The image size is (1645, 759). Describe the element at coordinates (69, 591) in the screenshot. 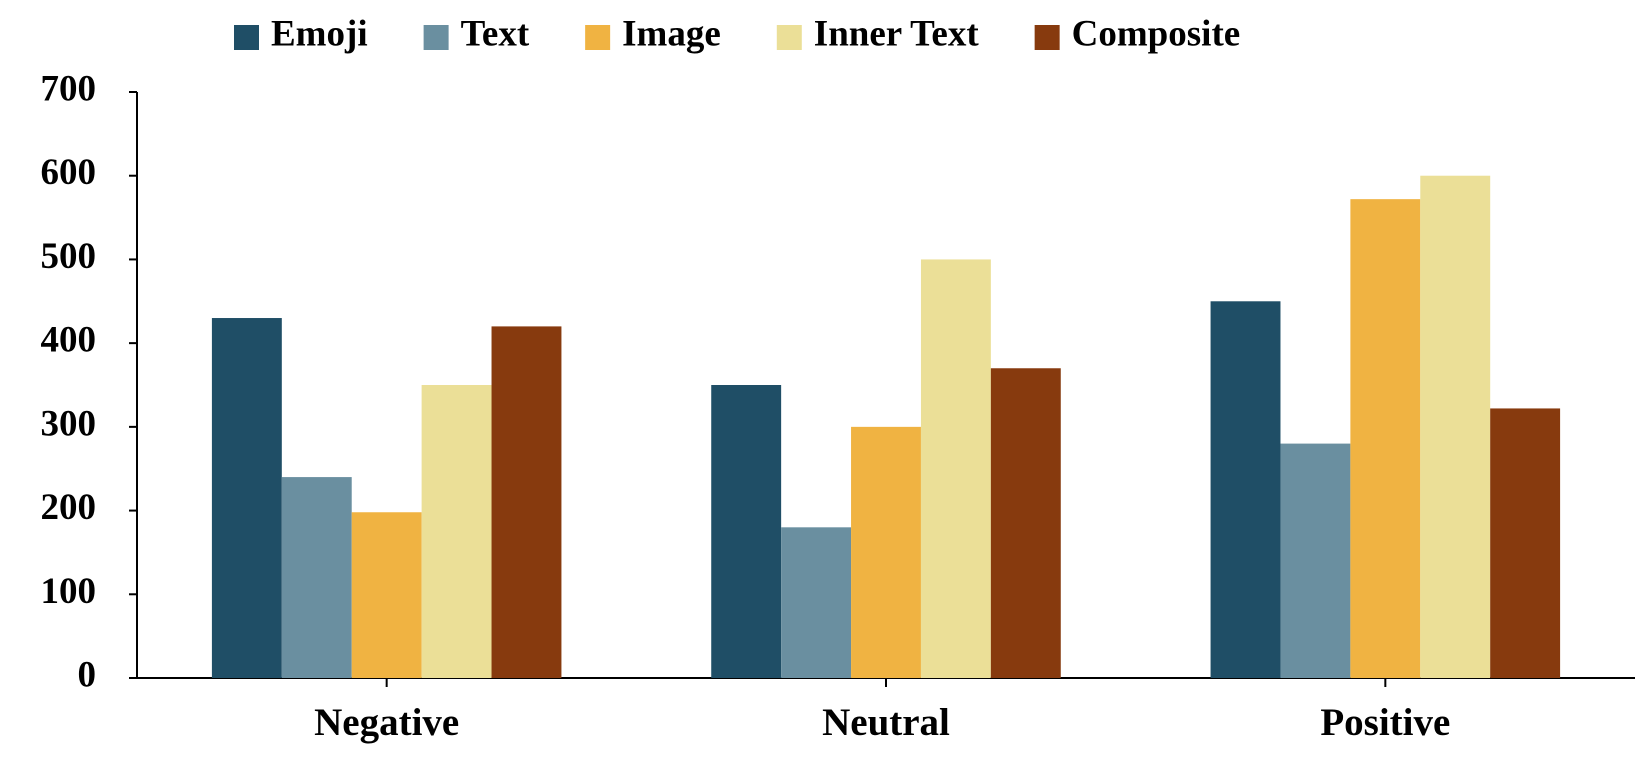

I see `y-tick-label: 100` at that location.